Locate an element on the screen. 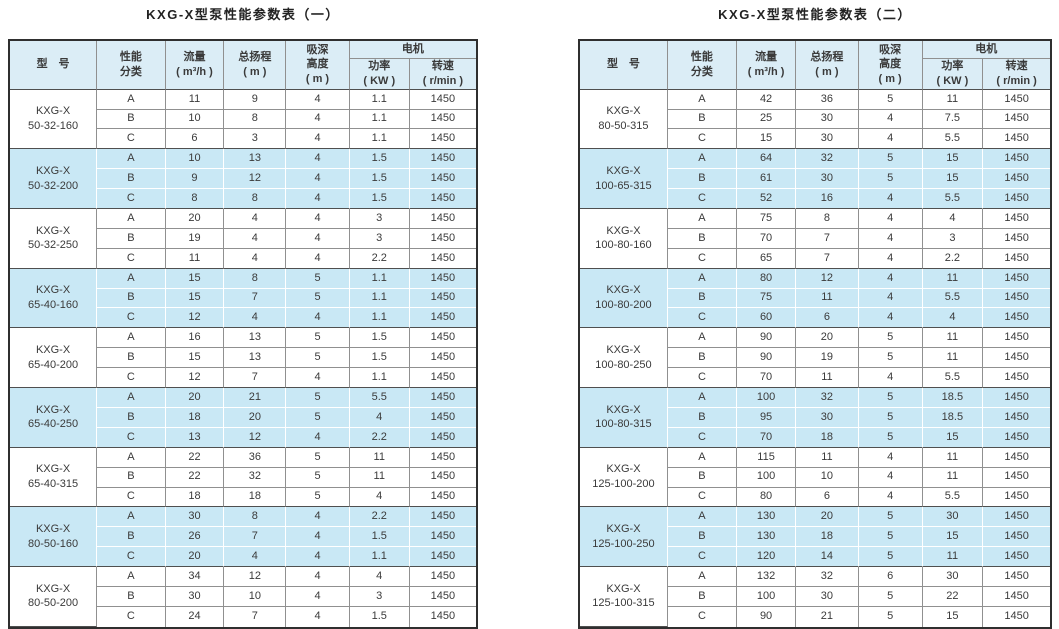 This screenshot has width=1059, height=629. table-row: KXG-X 100-80-315 A 100 32 5 18.5 1450 is located at coordinates (815, 418).